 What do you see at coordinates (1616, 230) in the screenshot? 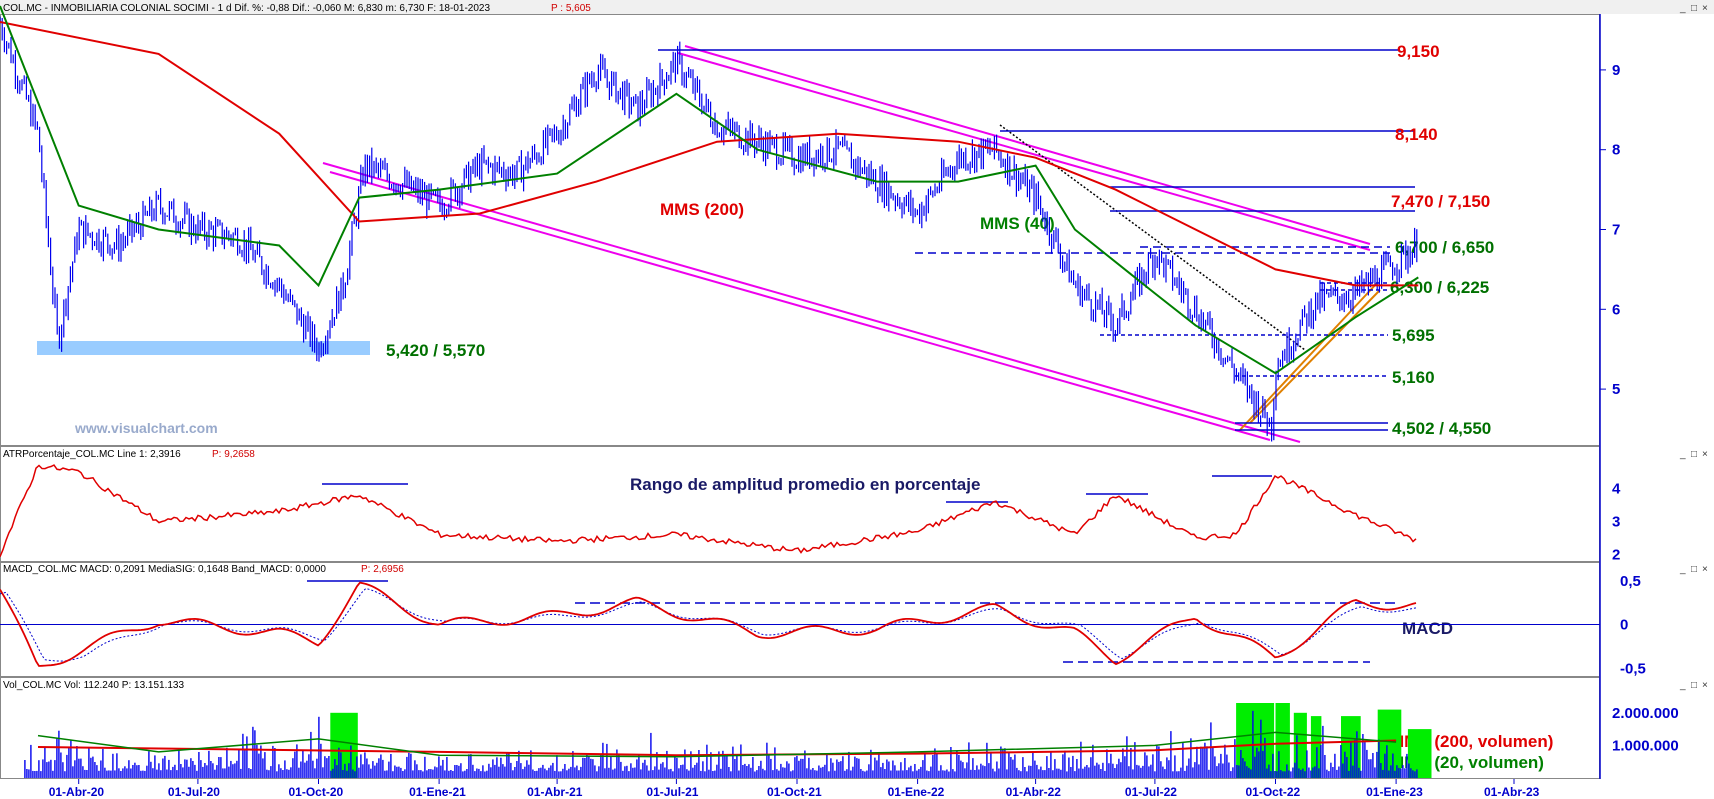
I see `y-tick-label: 7` at bounding box center [1616, 230].